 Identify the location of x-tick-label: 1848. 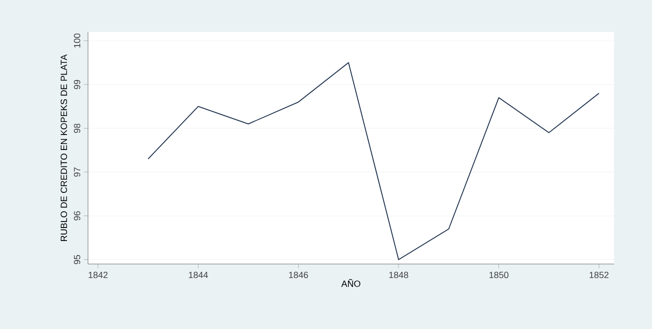
(398, 275).